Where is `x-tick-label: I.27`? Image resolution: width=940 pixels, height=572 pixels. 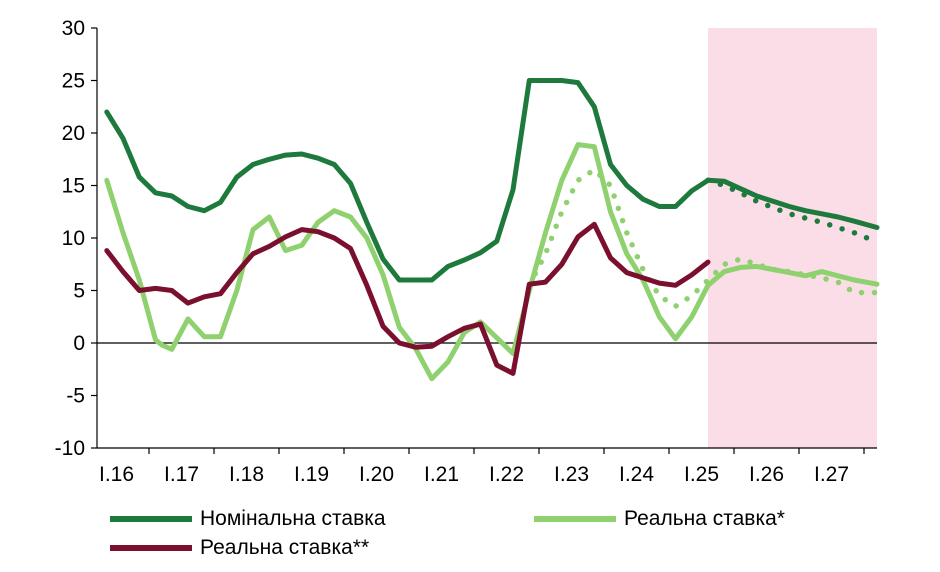 x-tick-label: I.27 is located at coordinates (831, 474).